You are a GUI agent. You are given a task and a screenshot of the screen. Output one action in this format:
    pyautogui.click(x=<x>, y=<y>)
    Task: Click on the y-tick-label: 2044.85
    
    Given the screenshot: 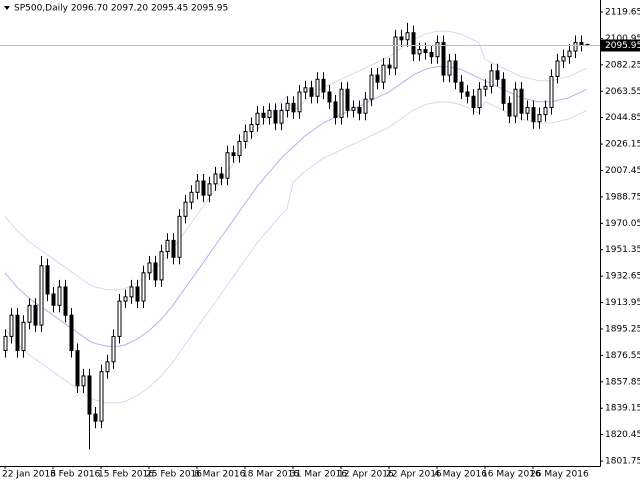 What is the action you would take?
    pyautogui.click(x=622, y=118)
    